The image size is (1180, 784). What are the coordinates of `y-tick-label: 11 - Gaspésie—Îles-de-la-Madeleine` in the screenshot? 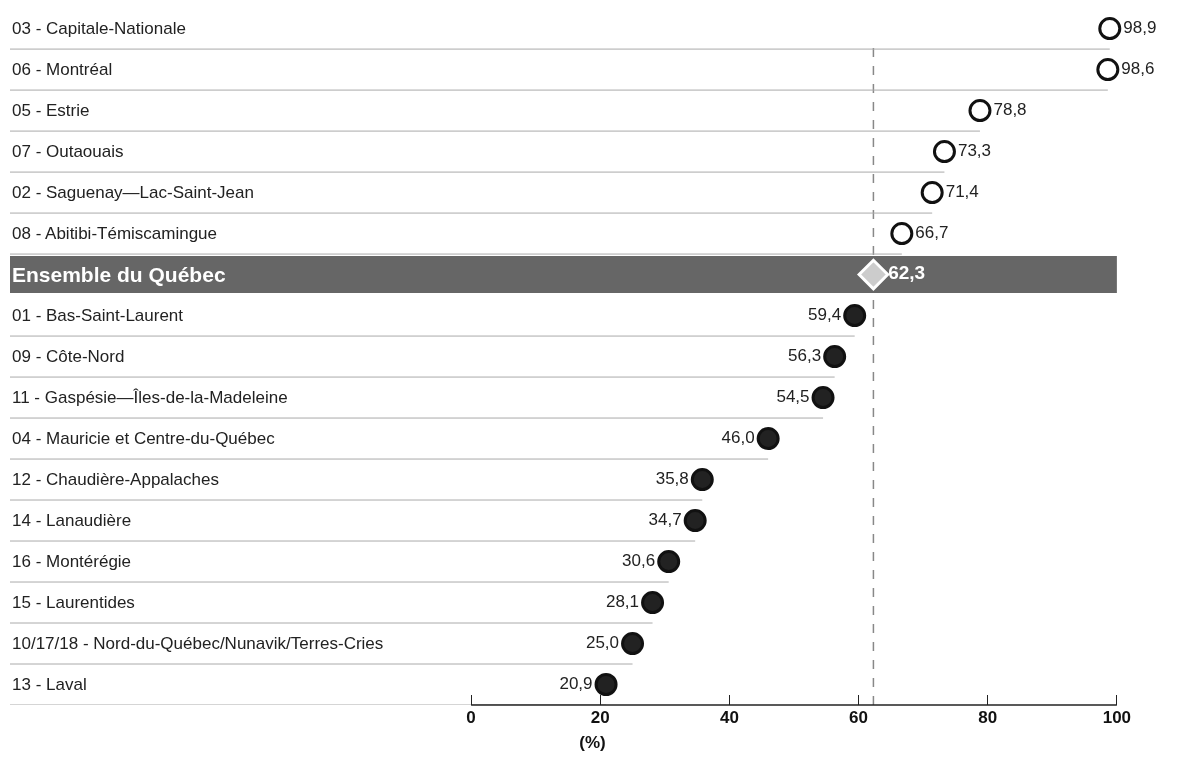 It's located at (150, 397).